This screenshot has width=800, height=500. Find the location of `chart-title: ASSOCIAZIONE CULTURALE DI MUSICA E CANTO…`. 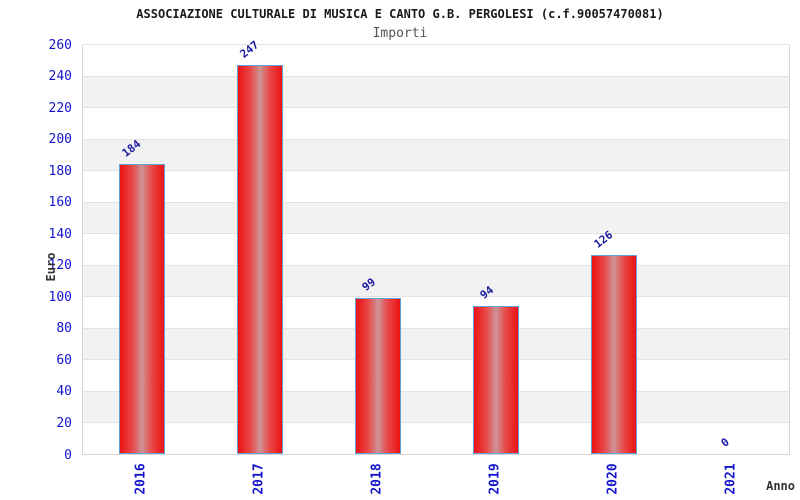

chart-title: ASSOCIAZIONE CULTURALE DI MUSICA E CANTO… is located at coordinates (400, 14).